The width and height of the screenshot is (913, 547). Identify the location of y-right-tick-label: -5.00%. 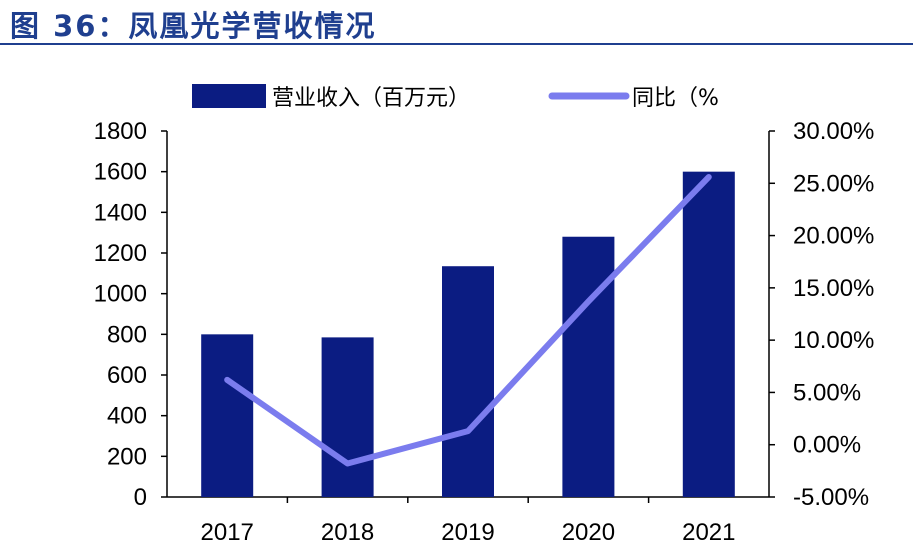
(831, 497).